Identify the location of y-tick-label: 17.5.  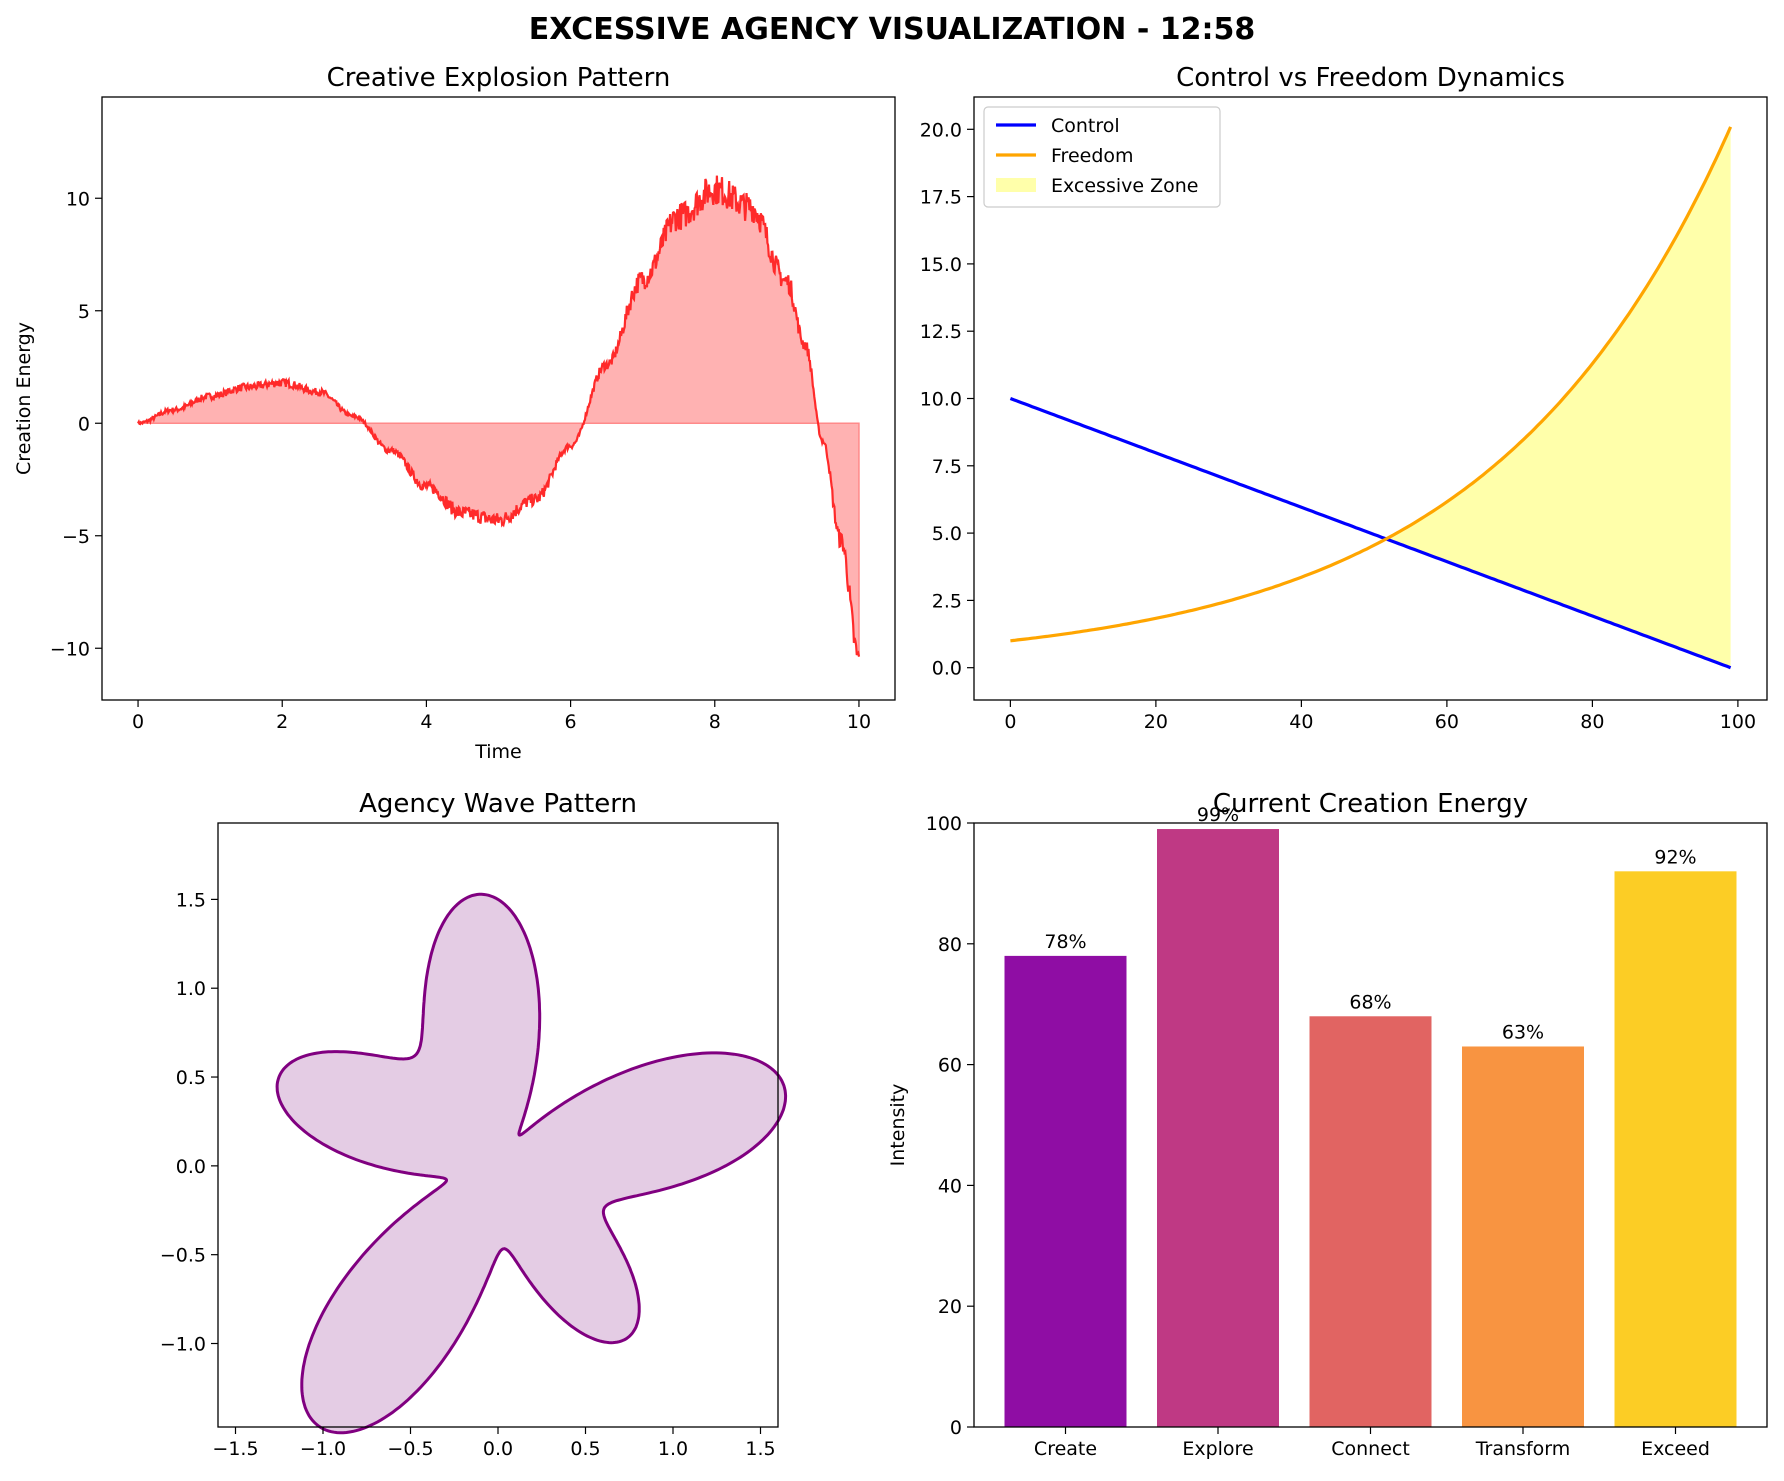
(941, 198).